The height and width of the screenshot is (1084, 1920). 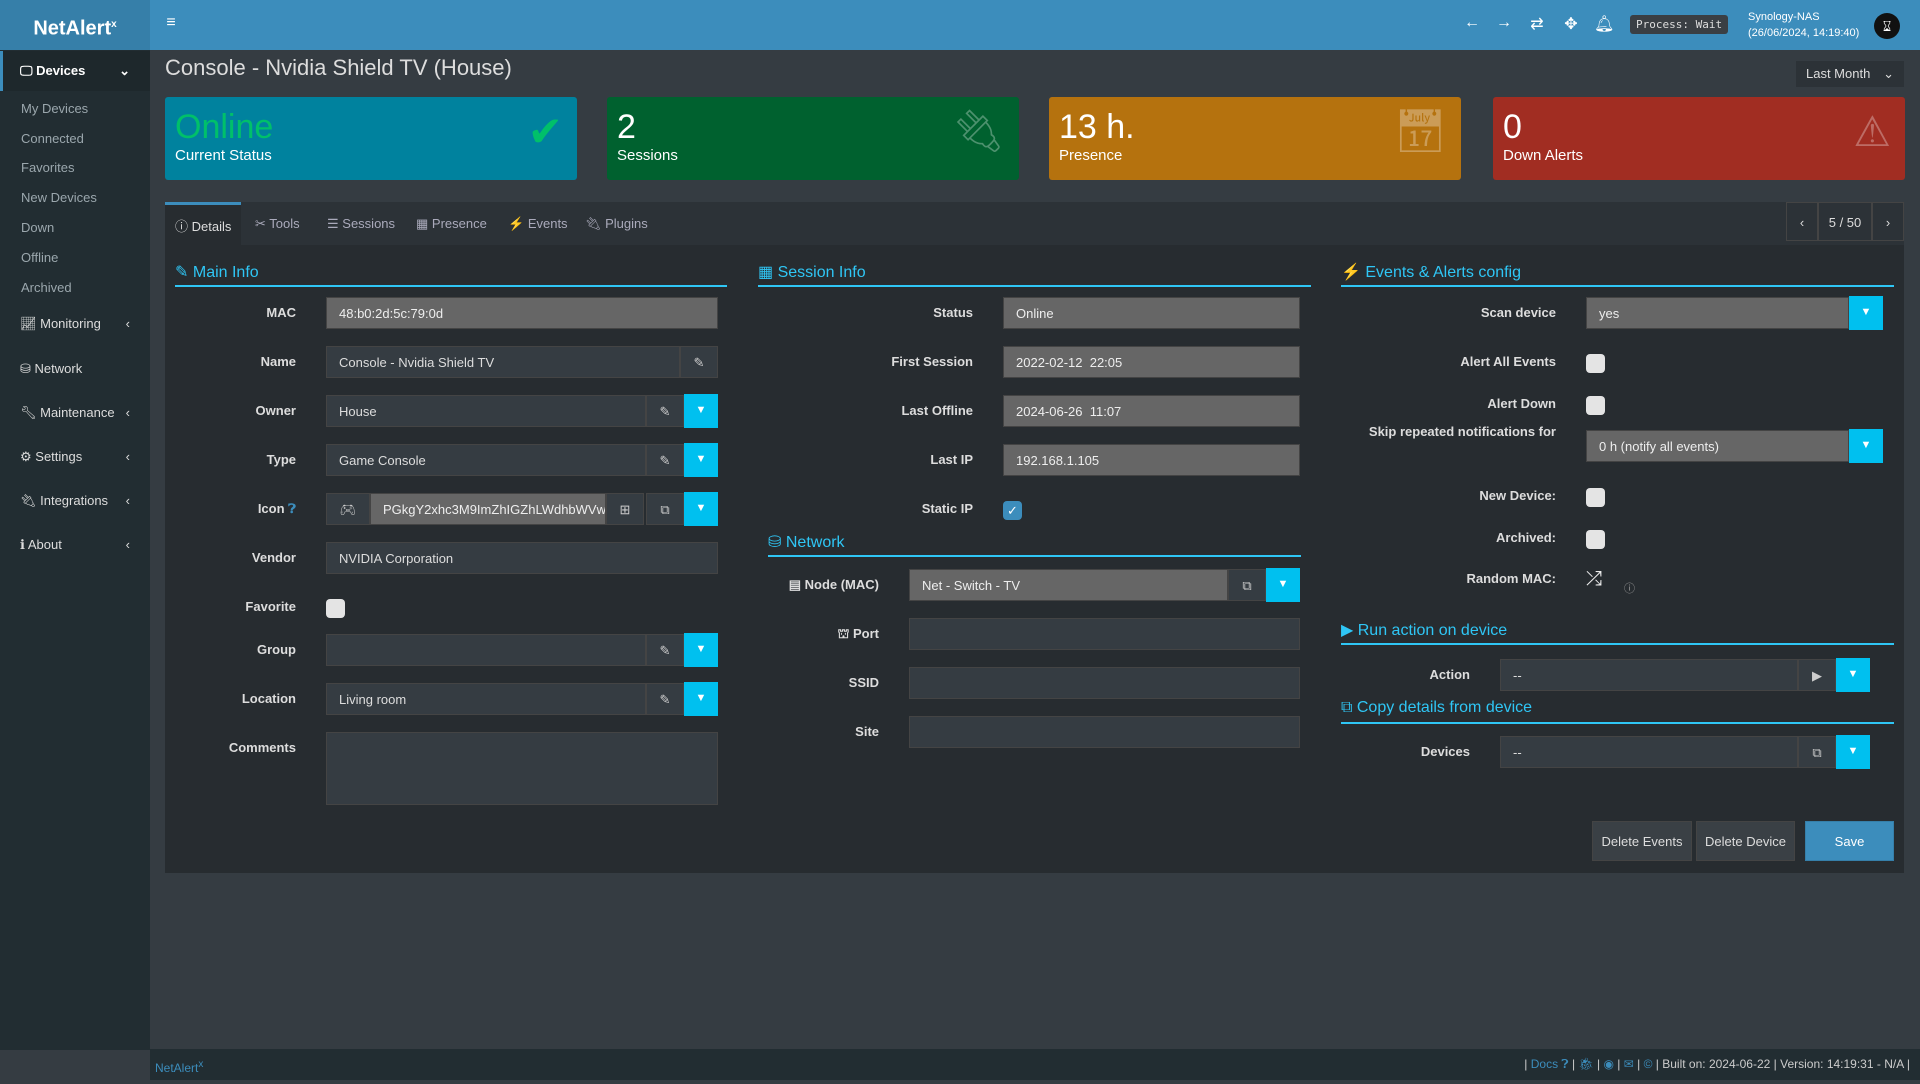 I want to click on sidebar-sub-offline: Offline, so click(x=40, y=257).